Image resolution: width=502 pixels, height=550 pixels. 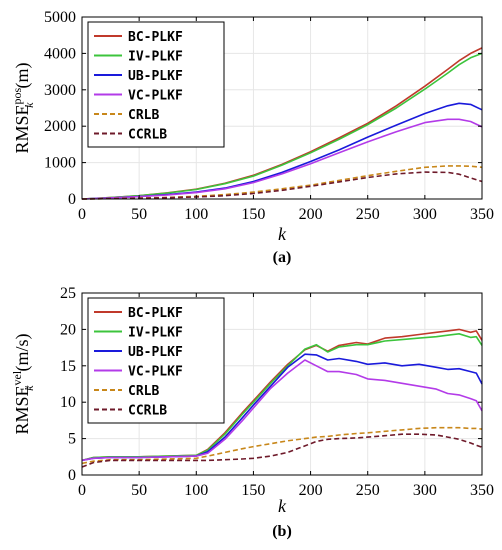 I want to click on panel-label: (a), so click(x=282, y=257).